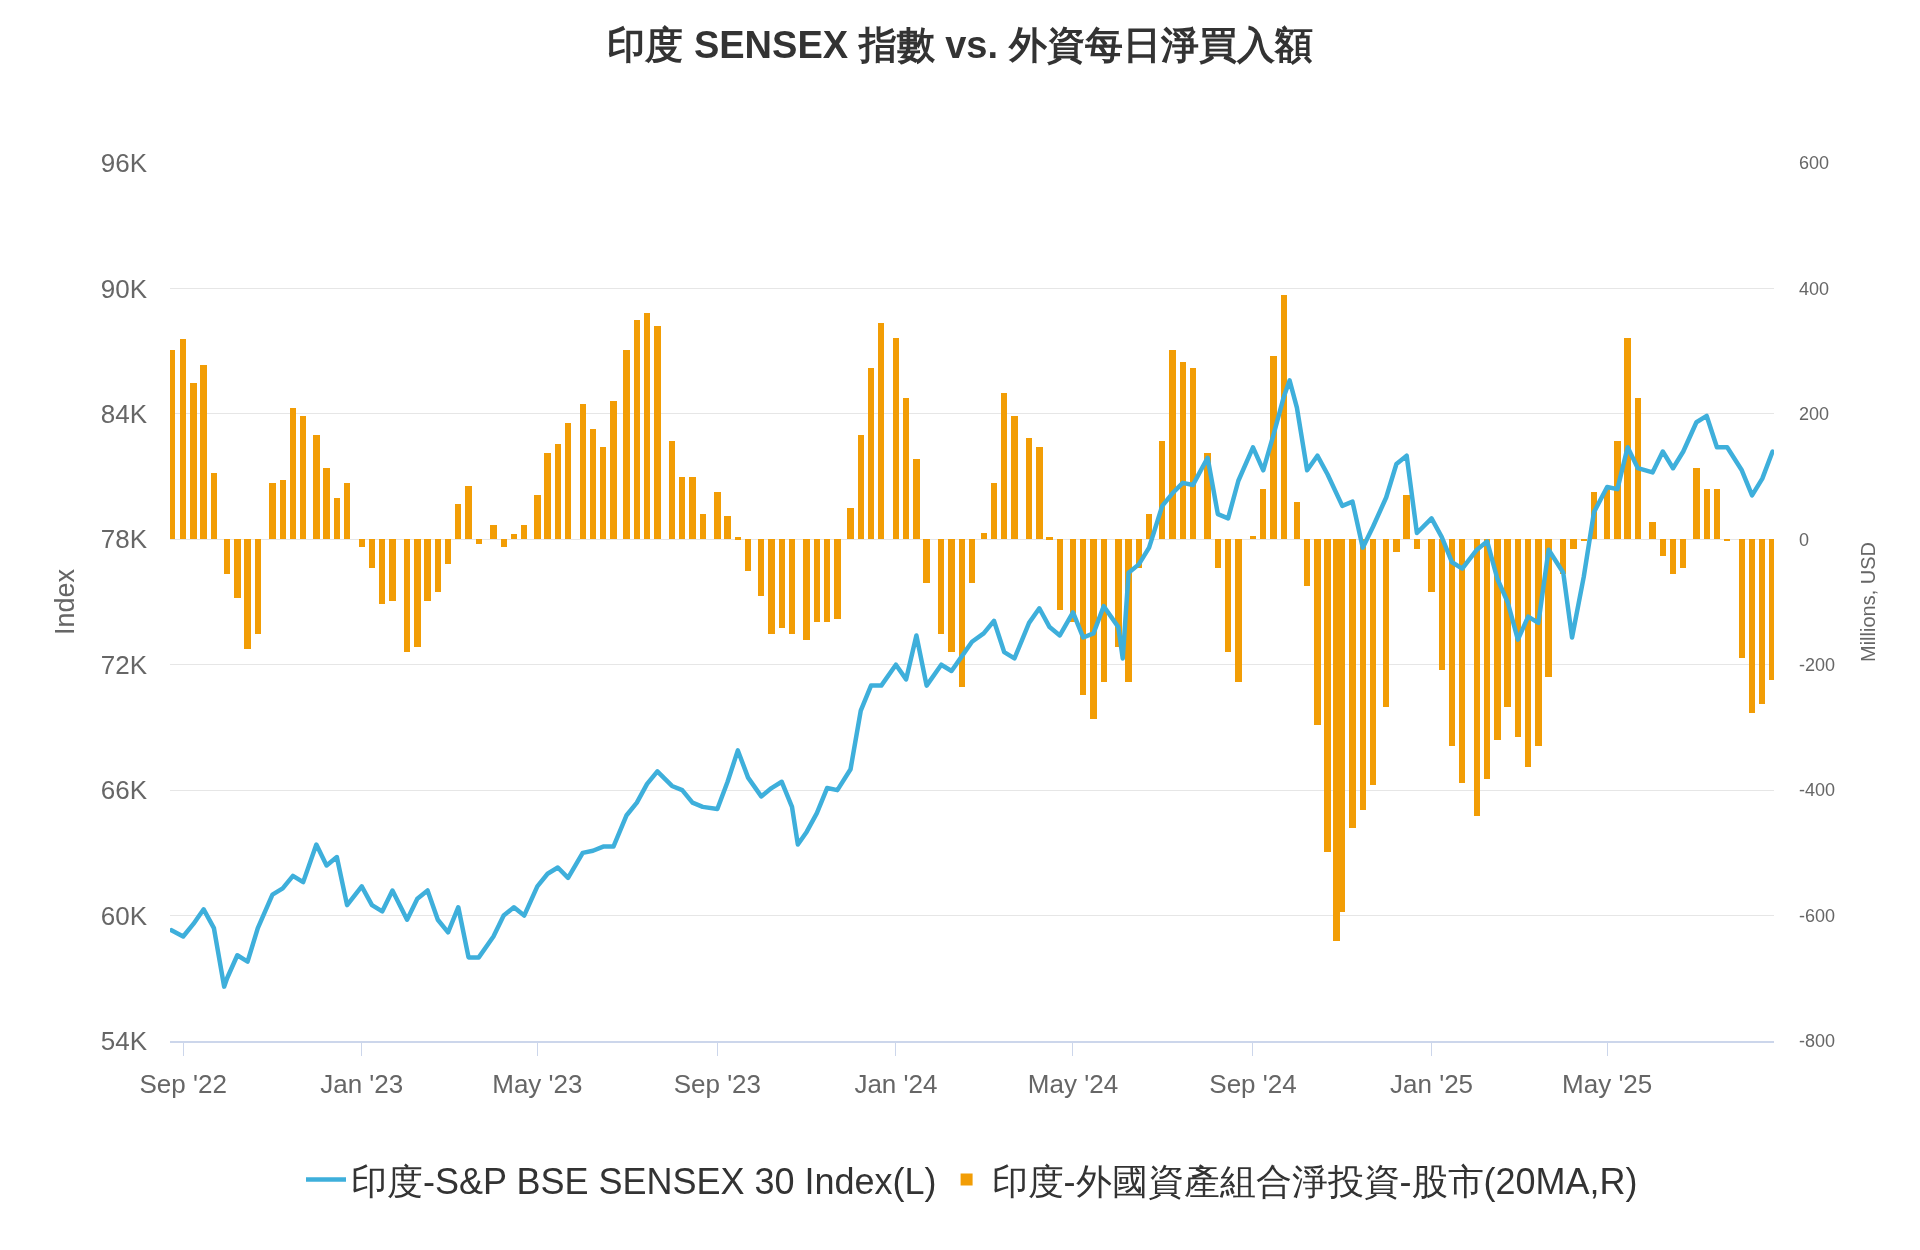 The width and height of the screenshot is (1920, 1250). What do you see at coordinates (1817, 1041) in the screenshot?
I see `y2-tick-label: -800` at bounding box center [1817, 1041].